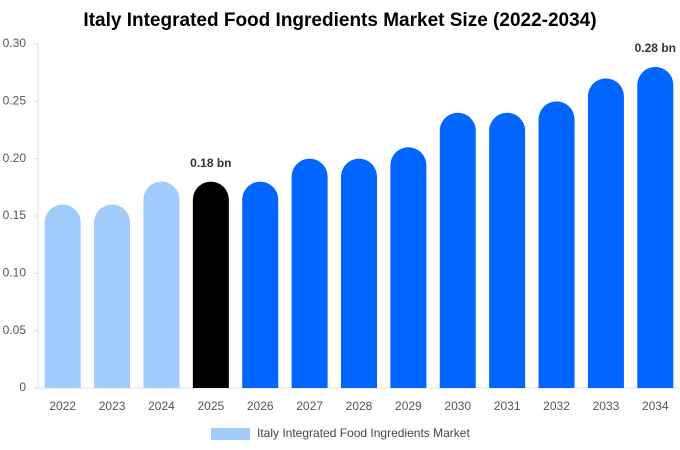  I want to click on legend-swatch, so click(230, 434).